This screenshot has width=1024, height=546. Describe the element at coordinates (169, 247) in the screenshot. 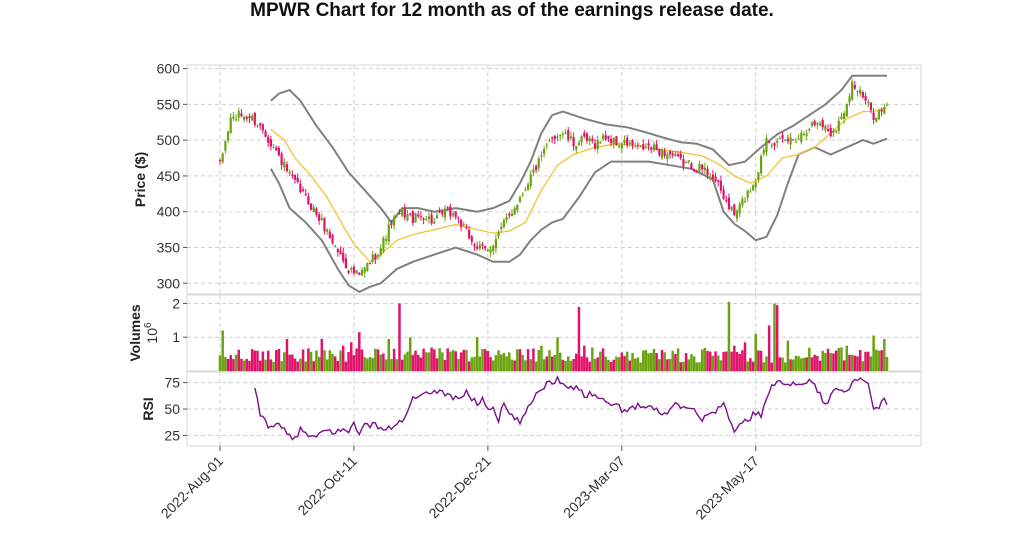

I see `price-y-tick-label: 350` at that location.